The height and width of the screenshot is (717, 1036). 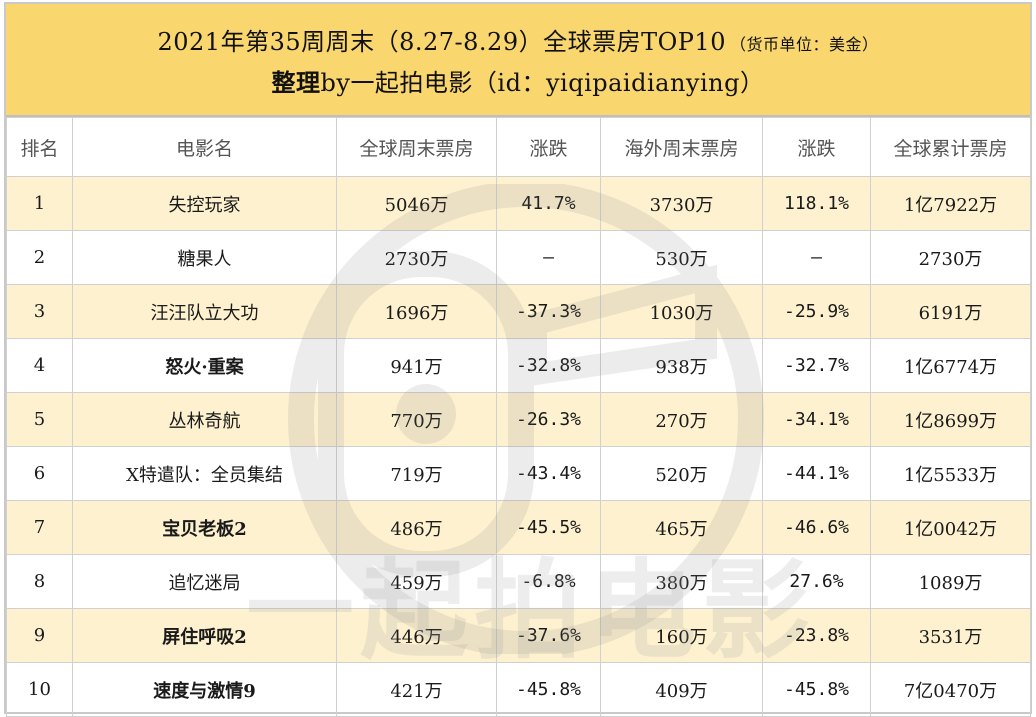 What do you see at coordinates (39, 203) in the screenshot?
I see `cell-rank: 1` at bounding box center [39, 203].